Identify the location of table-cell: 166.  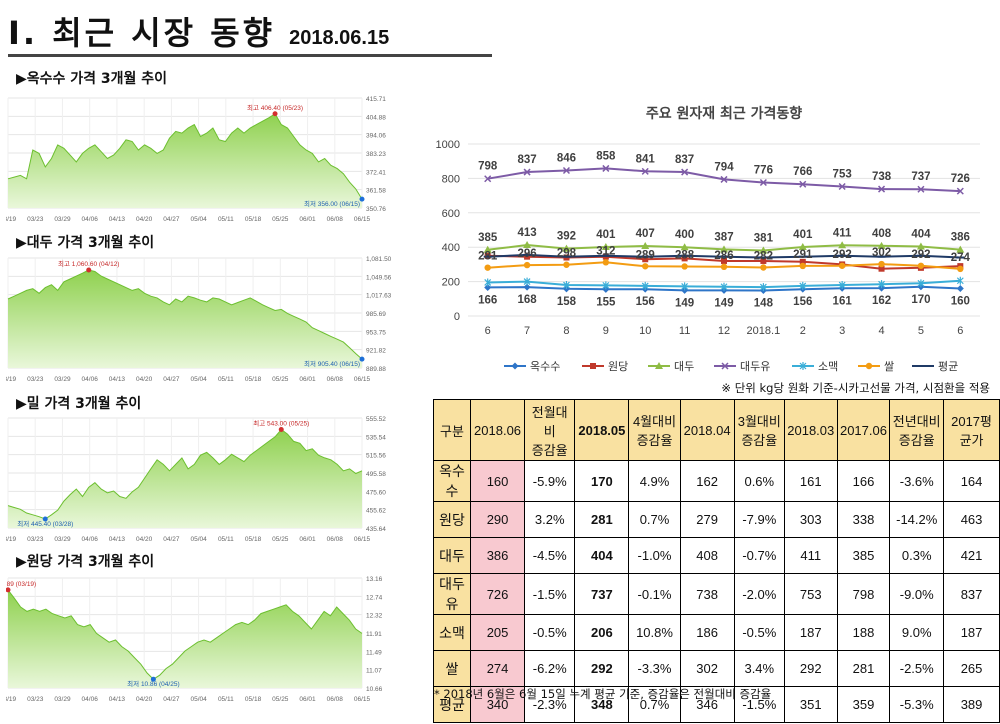
(863, 481).